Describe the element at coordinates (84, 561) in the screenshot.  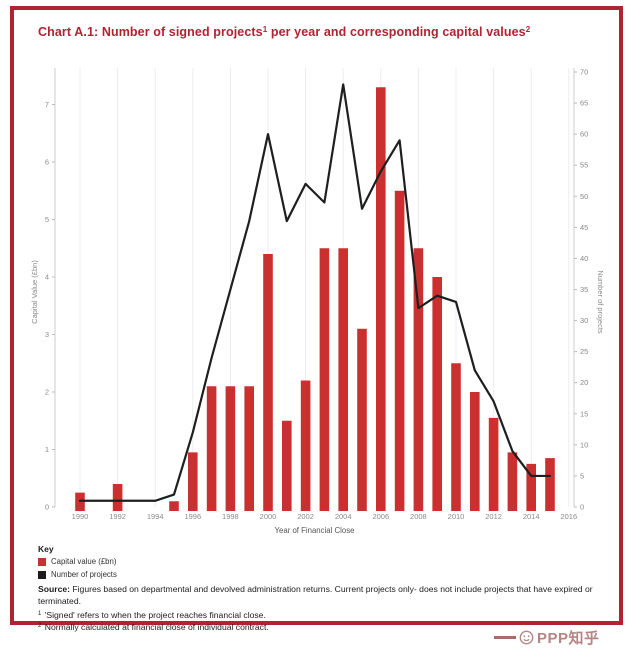
I see `legend-label-capital-value: Capital value (£bn)` at that location.